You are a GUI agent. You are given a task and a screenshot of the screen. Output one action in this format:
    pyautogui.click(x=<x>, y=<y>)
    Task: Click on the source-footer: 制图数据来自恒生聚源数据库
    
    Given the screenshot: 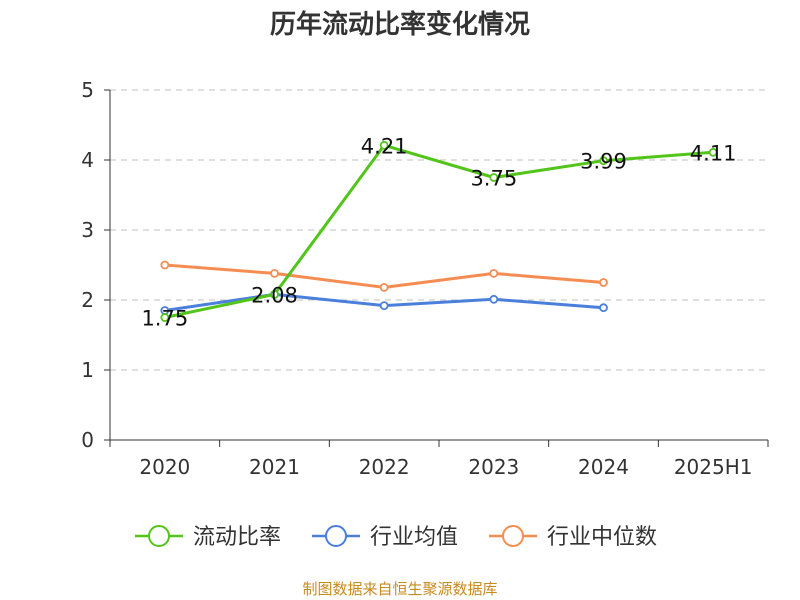 What is the action you would take?
    pyautogui.click(x=400, y=589)
    